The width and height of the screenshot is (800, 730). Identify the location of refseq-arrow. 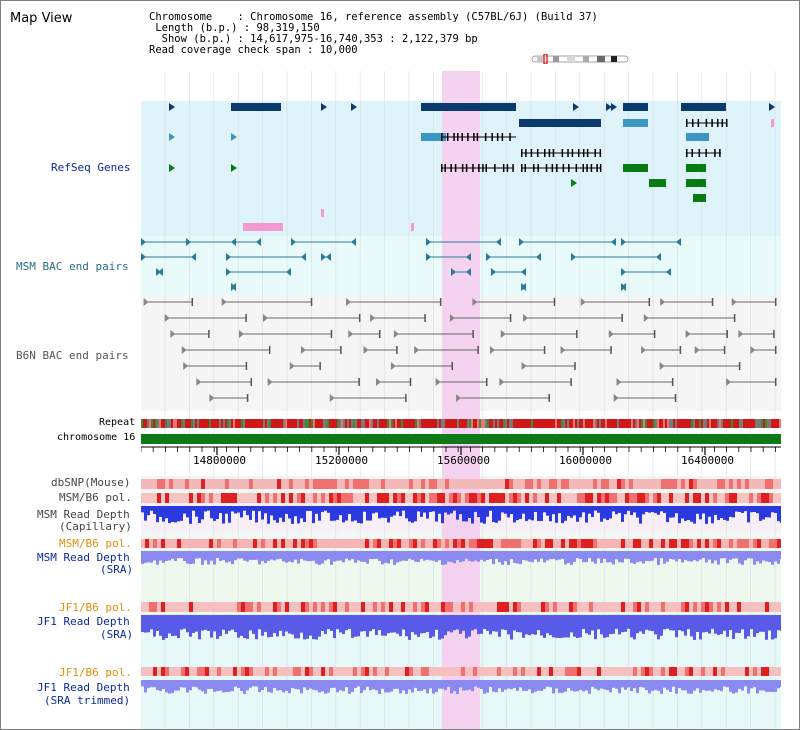
(609, 107).